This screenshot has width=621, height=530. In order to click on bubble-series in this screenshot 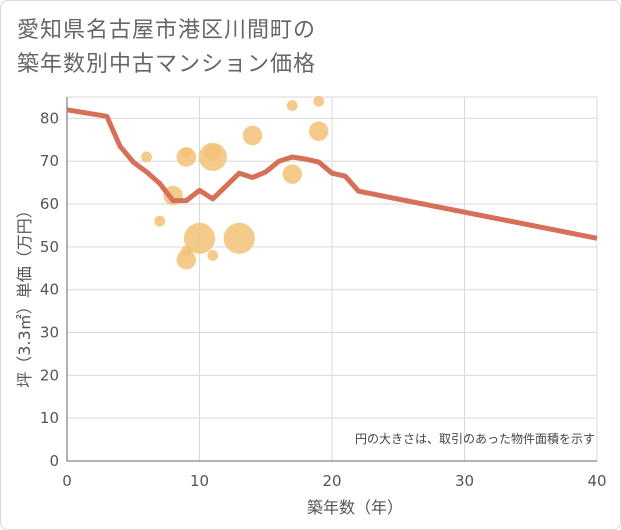, I will do `click(235, 182)`.